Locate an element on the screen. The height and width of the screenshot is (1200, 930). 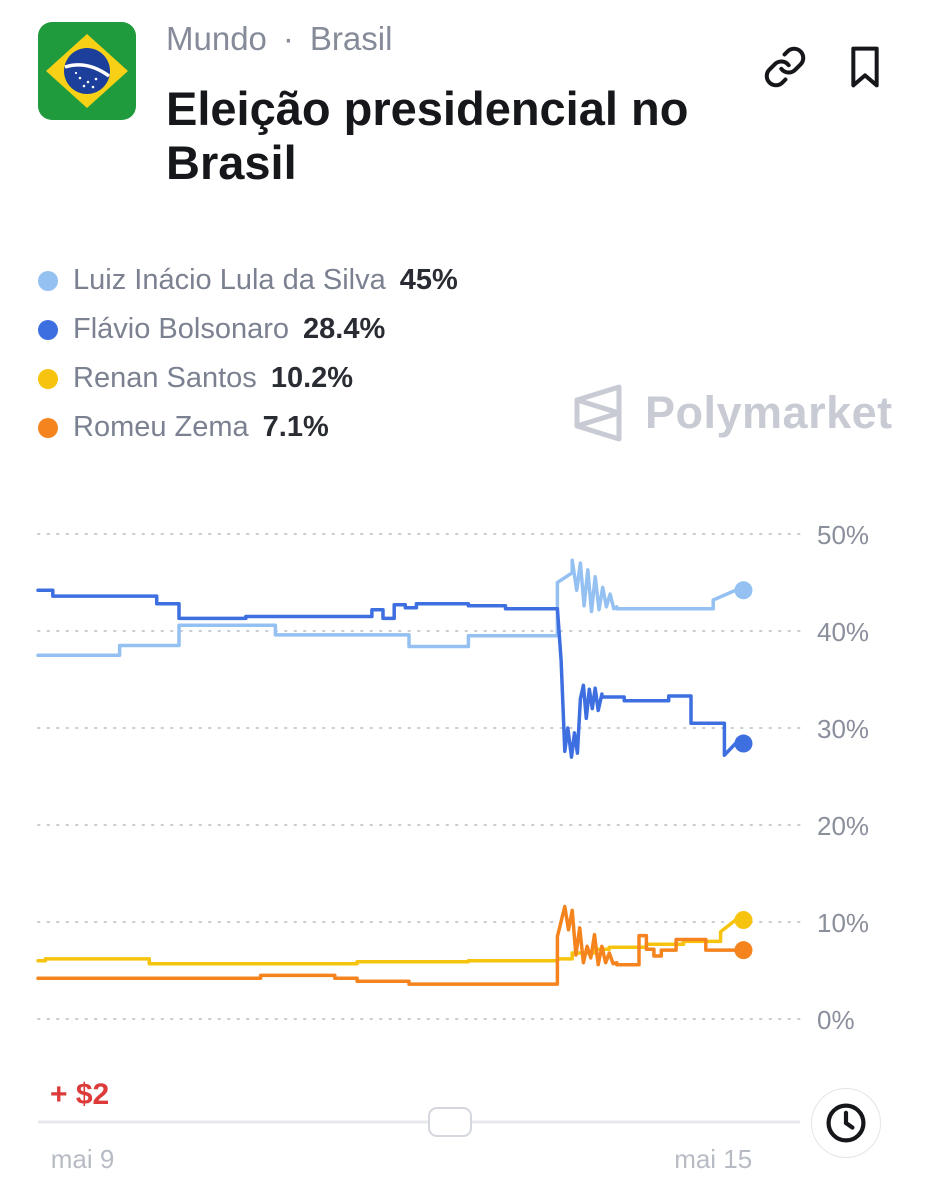
polymarket-logo-icon is located at coordinates (598, 413).